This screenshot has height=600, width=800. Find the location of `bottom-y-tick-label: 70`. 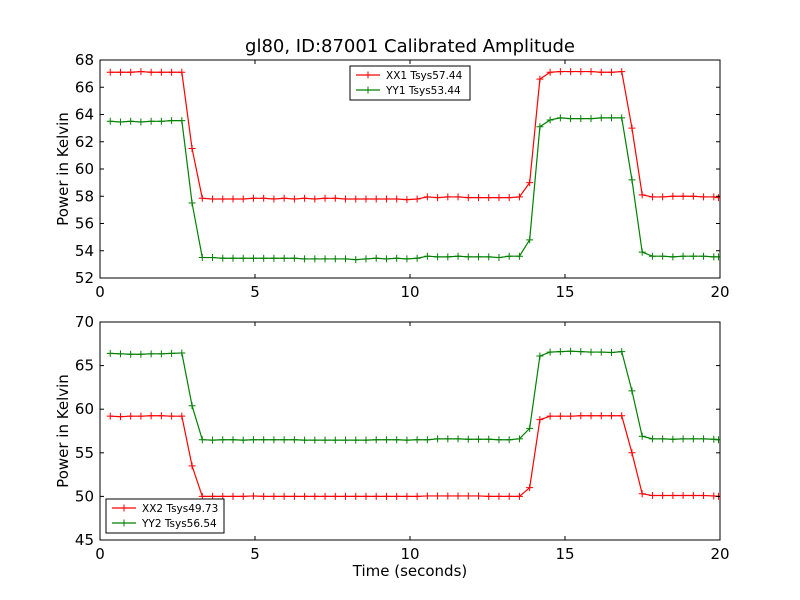

bottom-y-tick-label: 70 is located at coordinates (84, 322).